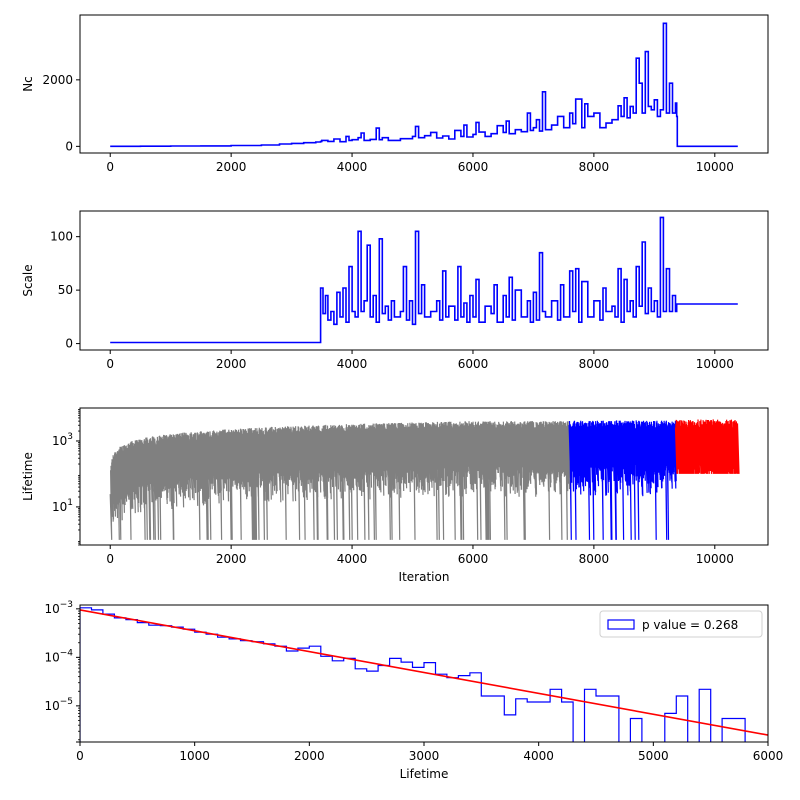 This screenshot has height=800, width=800. Describe the element at coordinates (28, 84) in the screenshot. I see `y-axis-label: Nc` at that location.